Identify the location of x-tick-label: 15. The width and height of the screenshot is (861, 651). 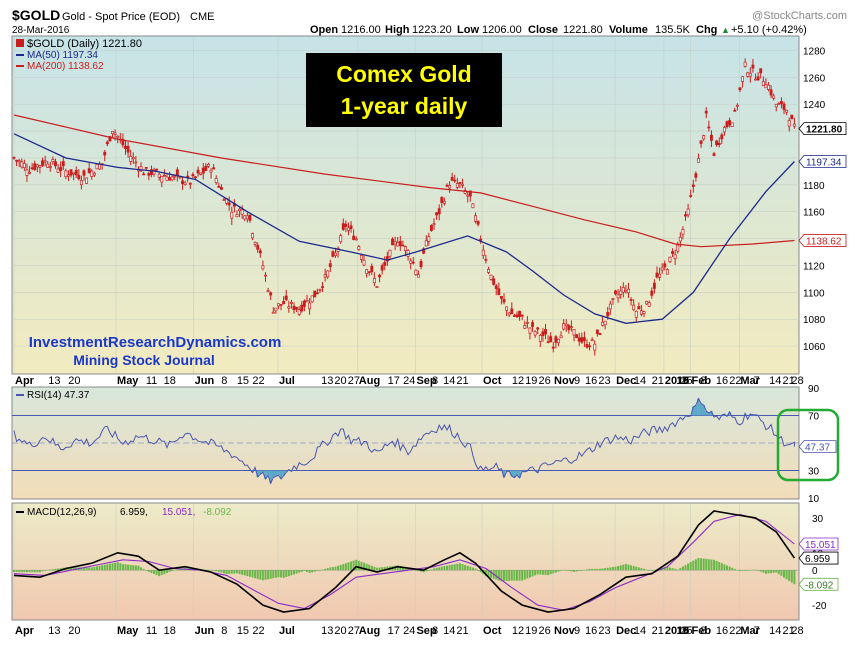
(243, 631).